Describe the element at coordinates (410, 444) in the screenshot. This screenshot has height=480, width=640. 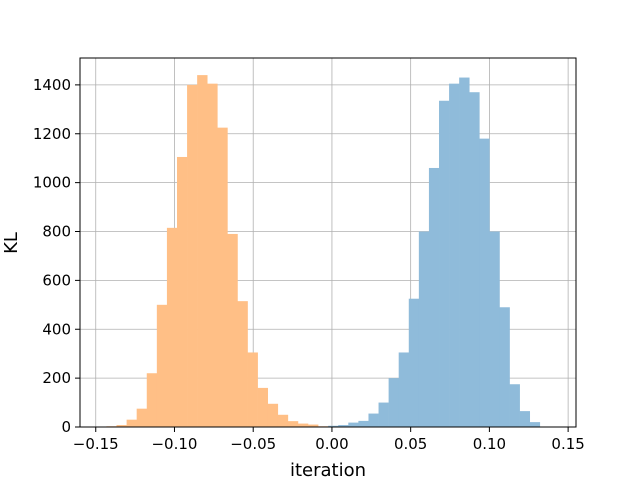
I see `x-tick-label: 0.05` at that location.